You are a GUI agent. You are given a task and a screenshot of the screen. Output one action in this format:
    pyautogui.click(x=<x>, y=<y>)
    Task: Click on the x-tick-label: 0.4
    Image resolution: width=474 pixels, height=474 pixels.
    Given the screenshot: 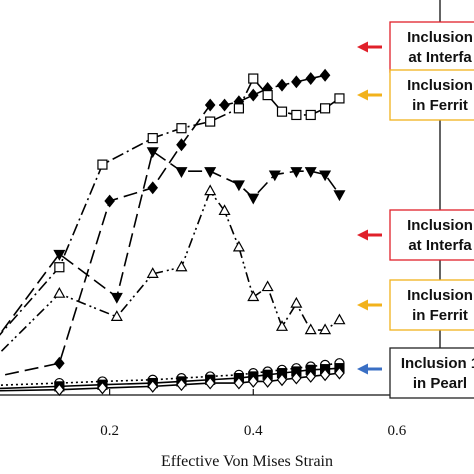 What is the action you would take?
    pyautogui.click(x=253, y=431)
    